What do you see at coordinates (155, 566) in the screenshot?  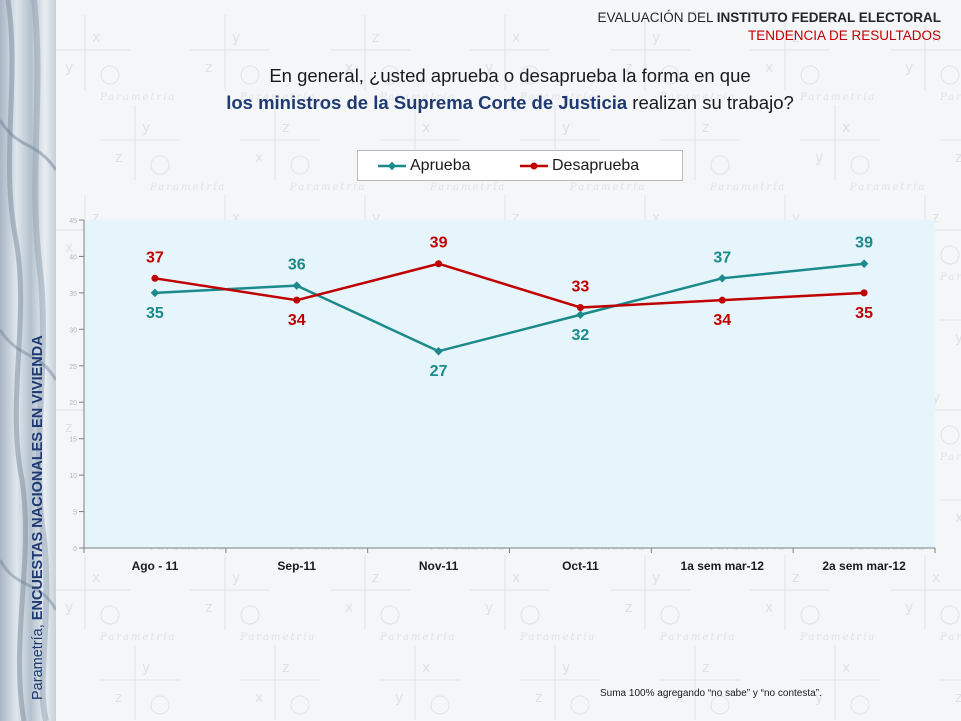 I see `x-category-label: Ago - 11` at bounding box center [155, 566].